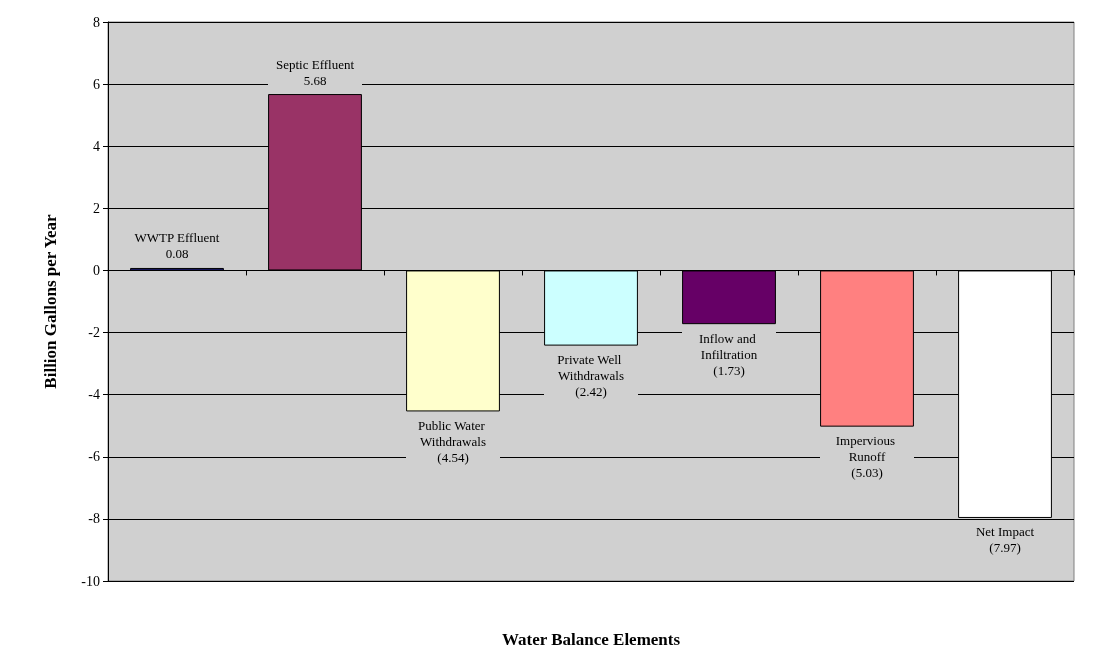 The image size is (1096, 661). What do you see at coordinates (315, 80) in the screenshot?
I see `data-label: 5.68` at bounding box center [315, 80].